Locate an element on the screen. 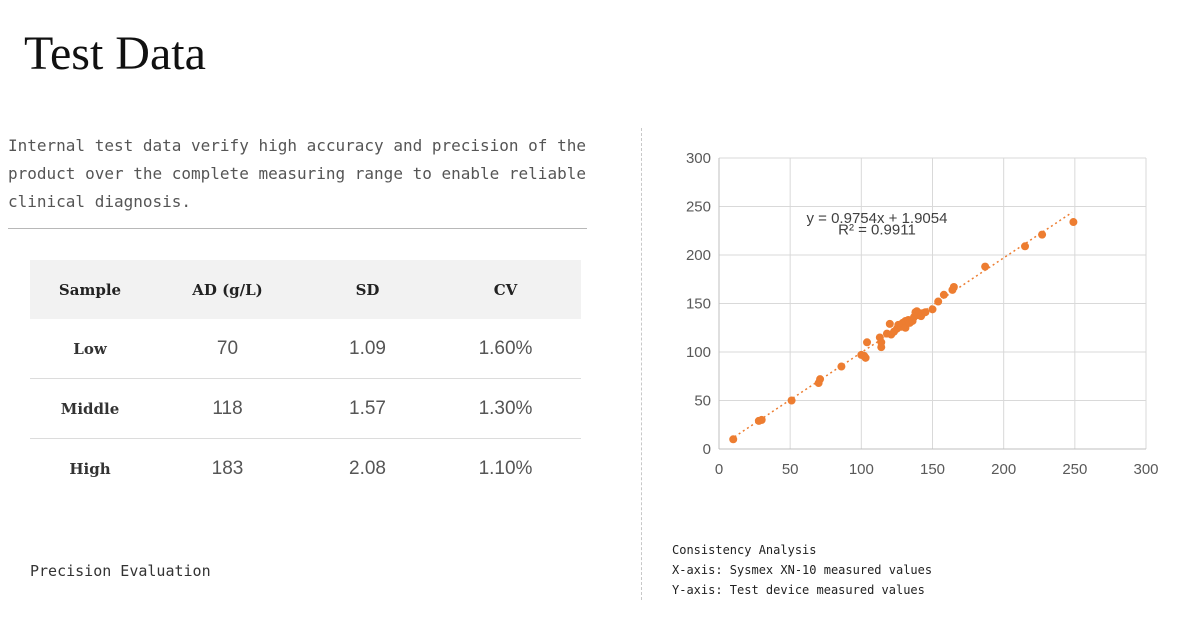 The width and height of the screenshot is (1181, 635). x-tick-label: 200 is located at coordinates (1003, 469).